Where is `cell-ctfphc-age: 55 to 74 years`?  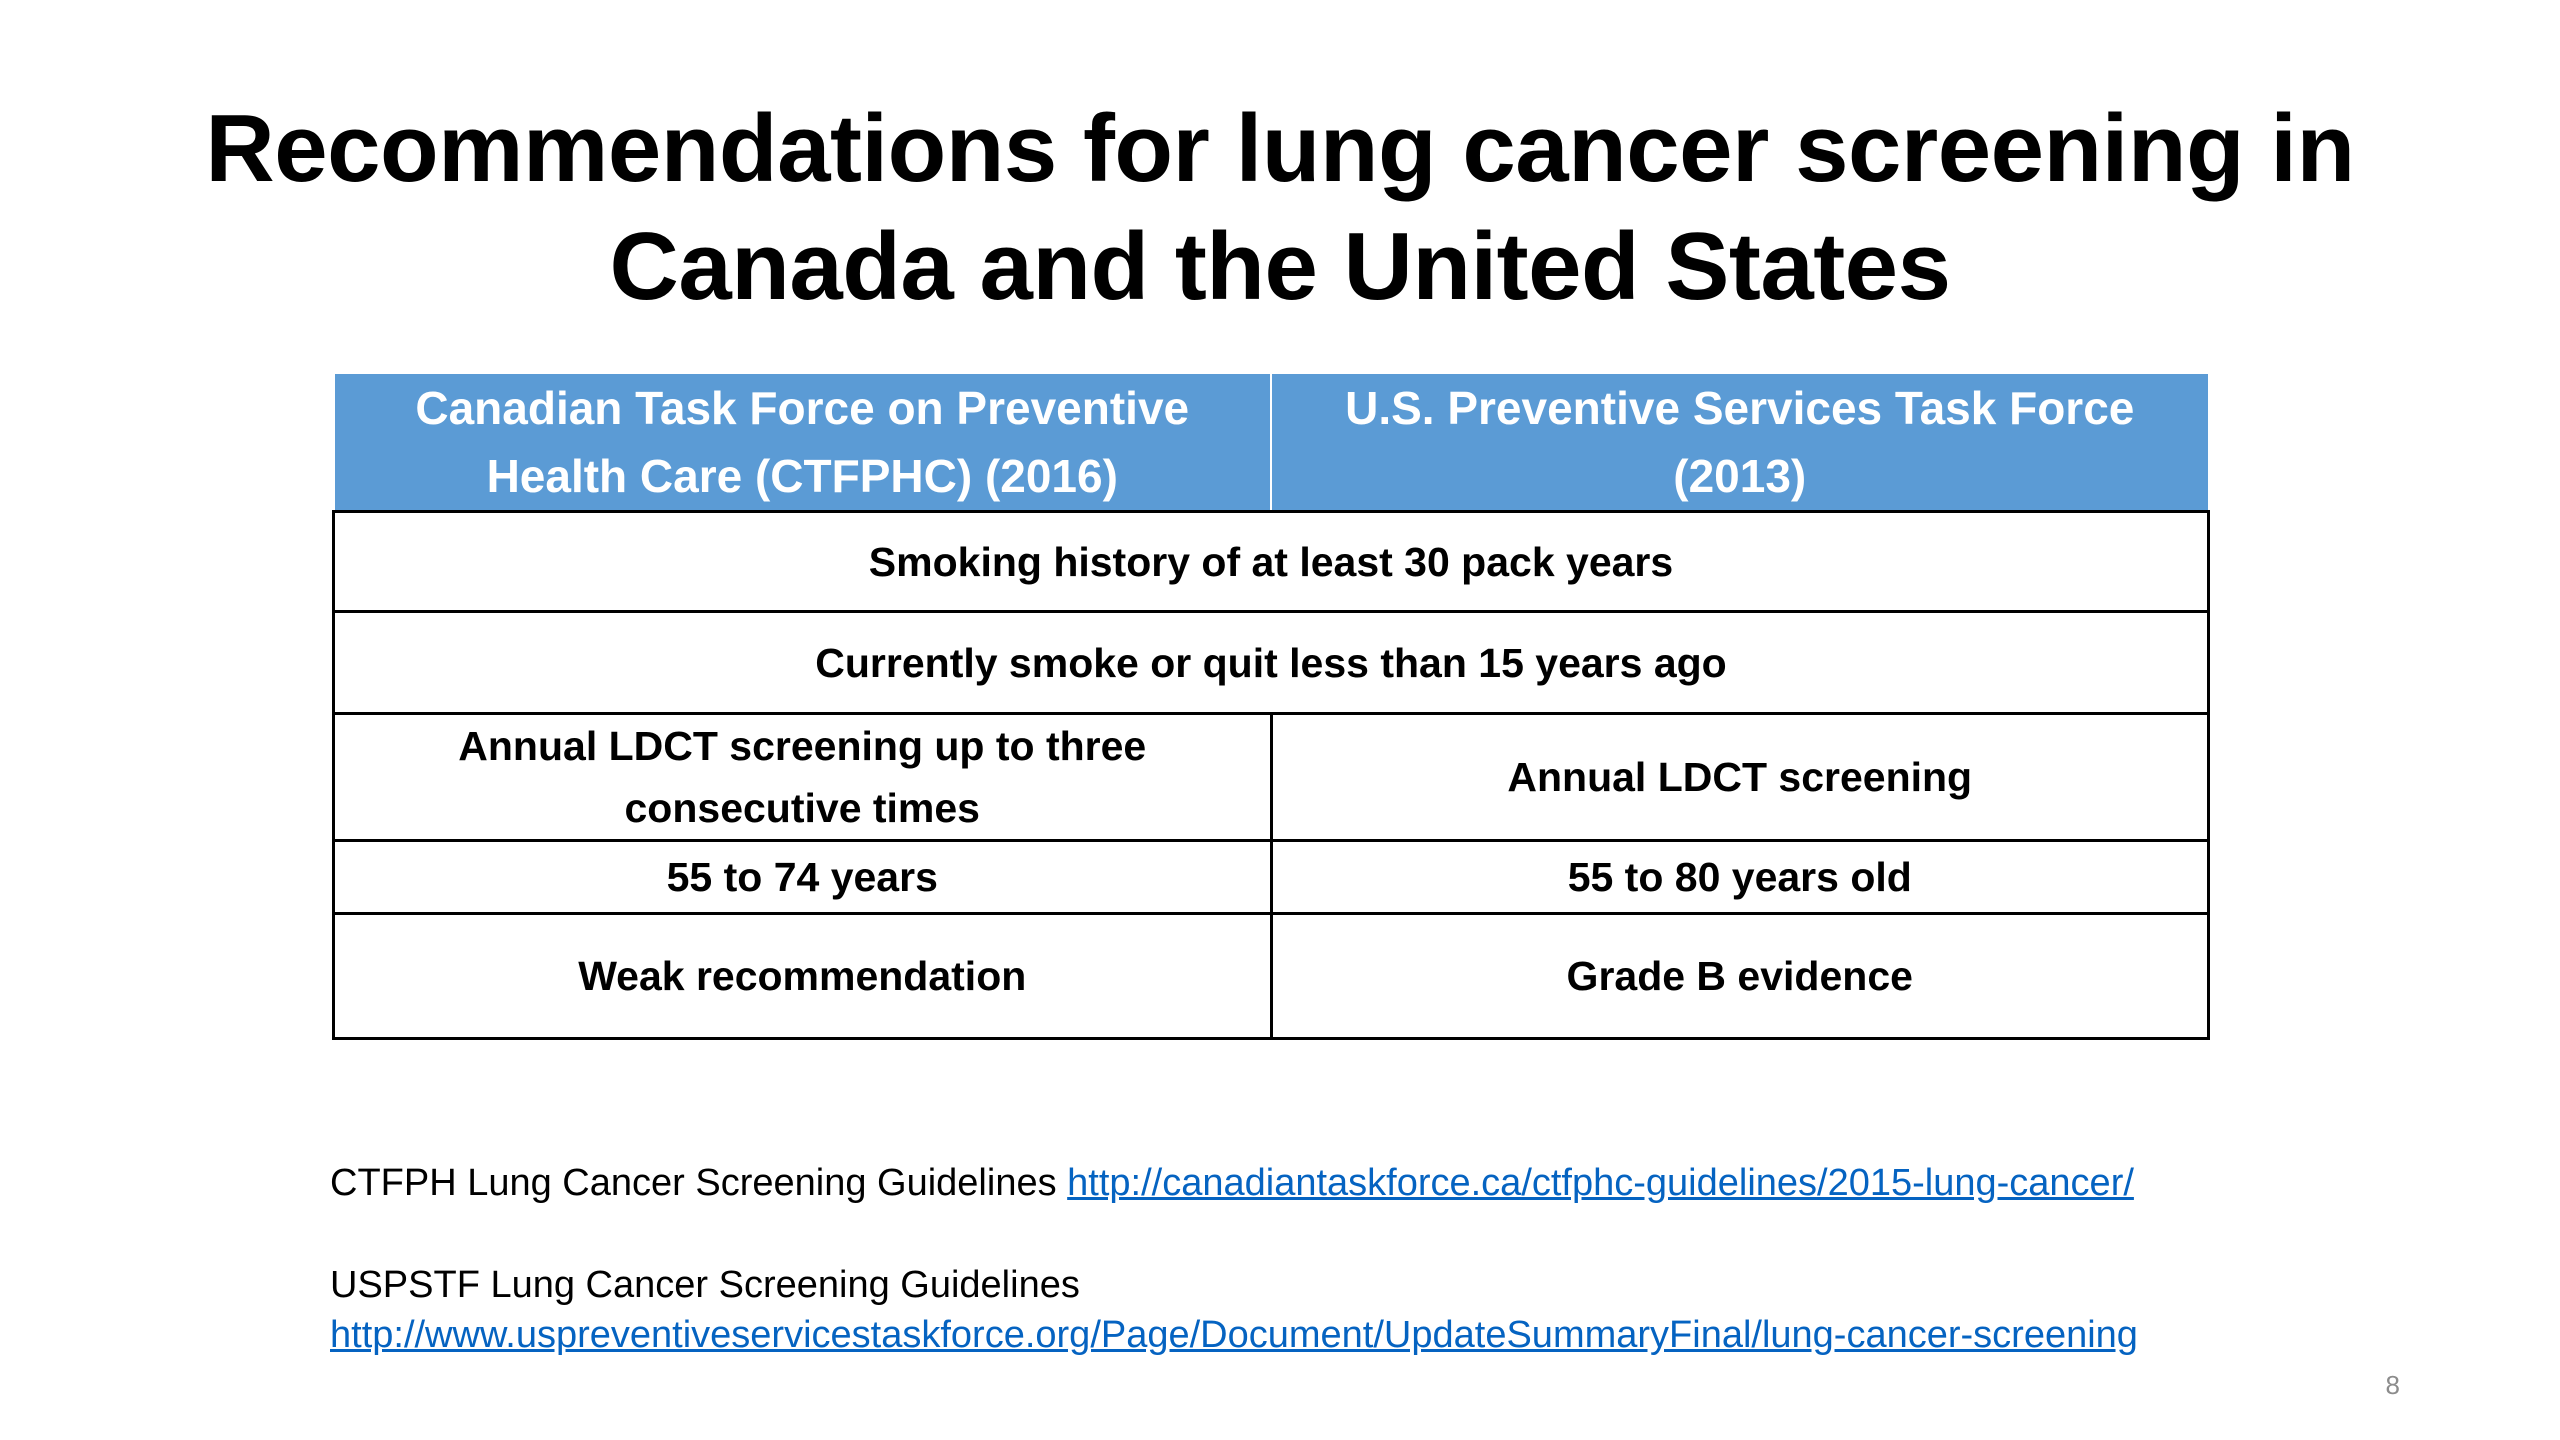
cell-ctfphc-age: 55 to 74 years is located at coordinates (802, 877).